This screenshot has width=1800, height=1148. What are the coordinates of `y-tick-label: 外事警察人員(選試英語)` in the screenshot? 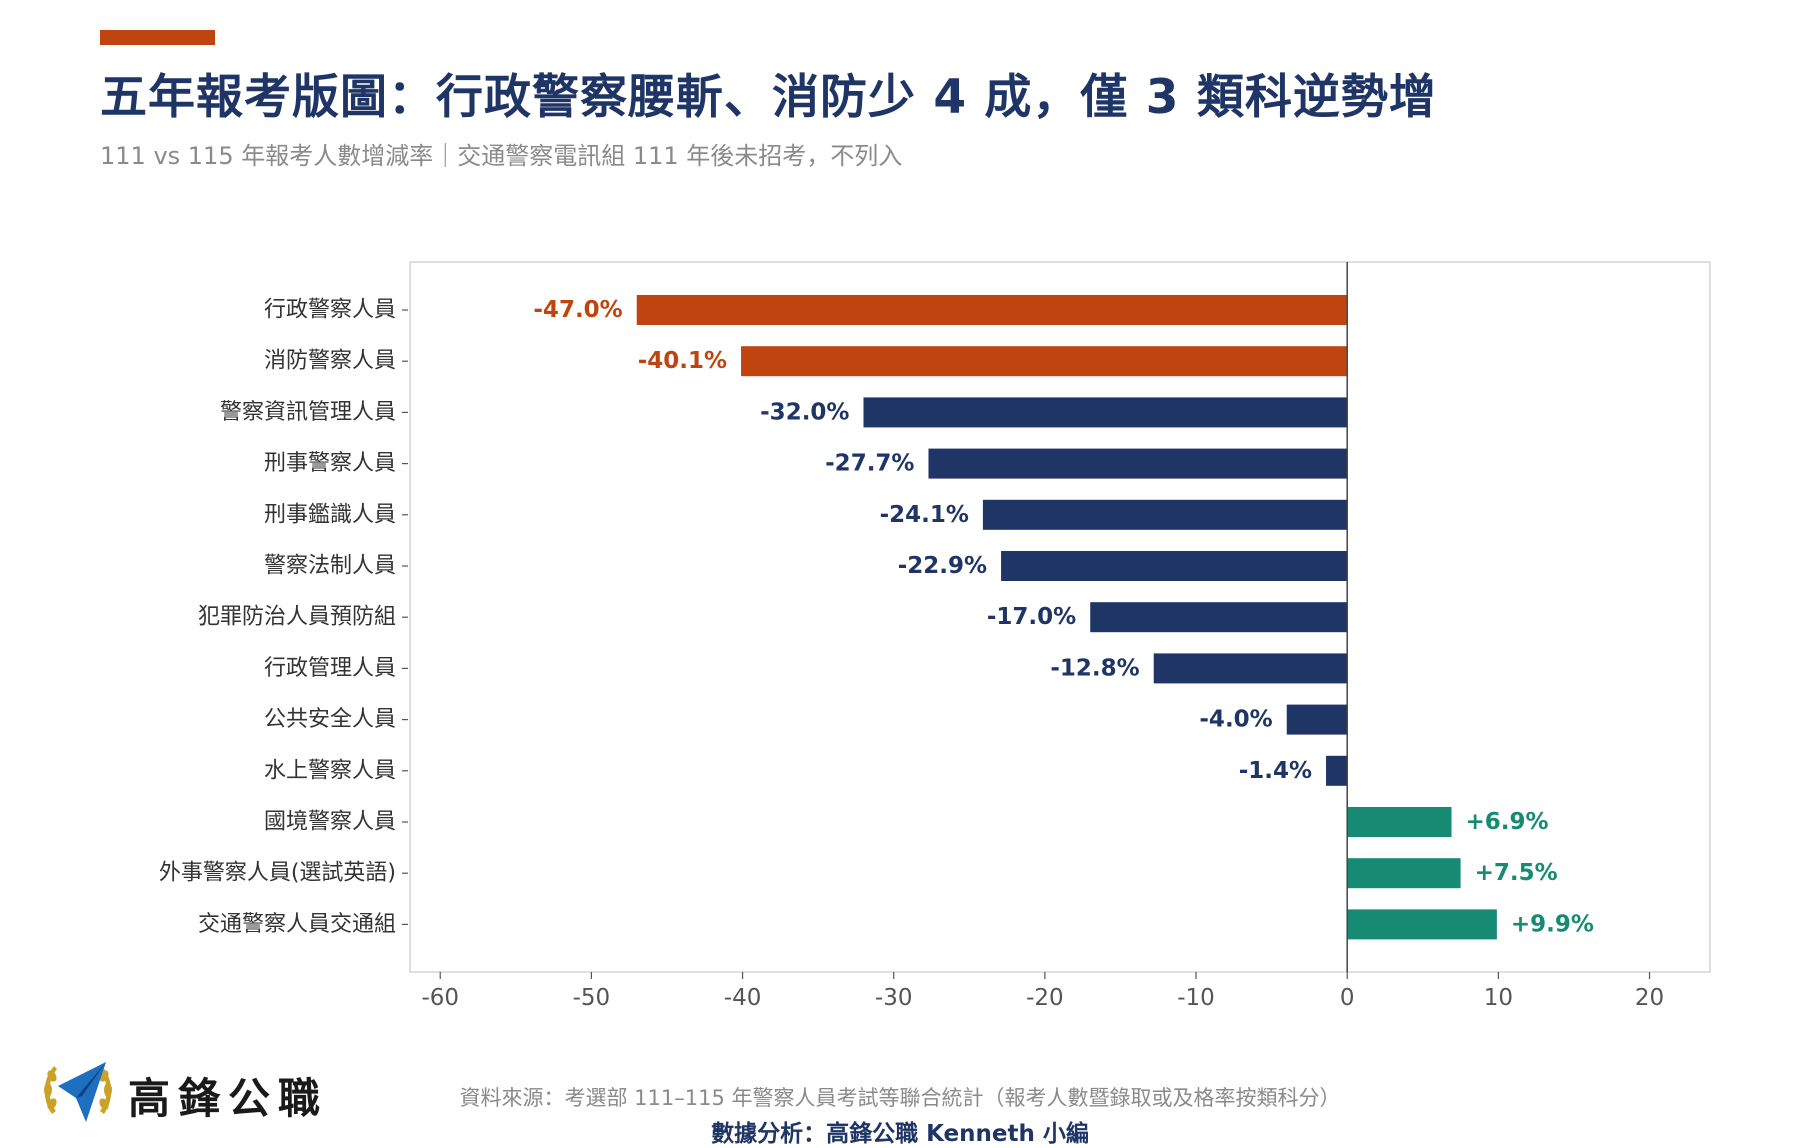 It's located at (277, 873).